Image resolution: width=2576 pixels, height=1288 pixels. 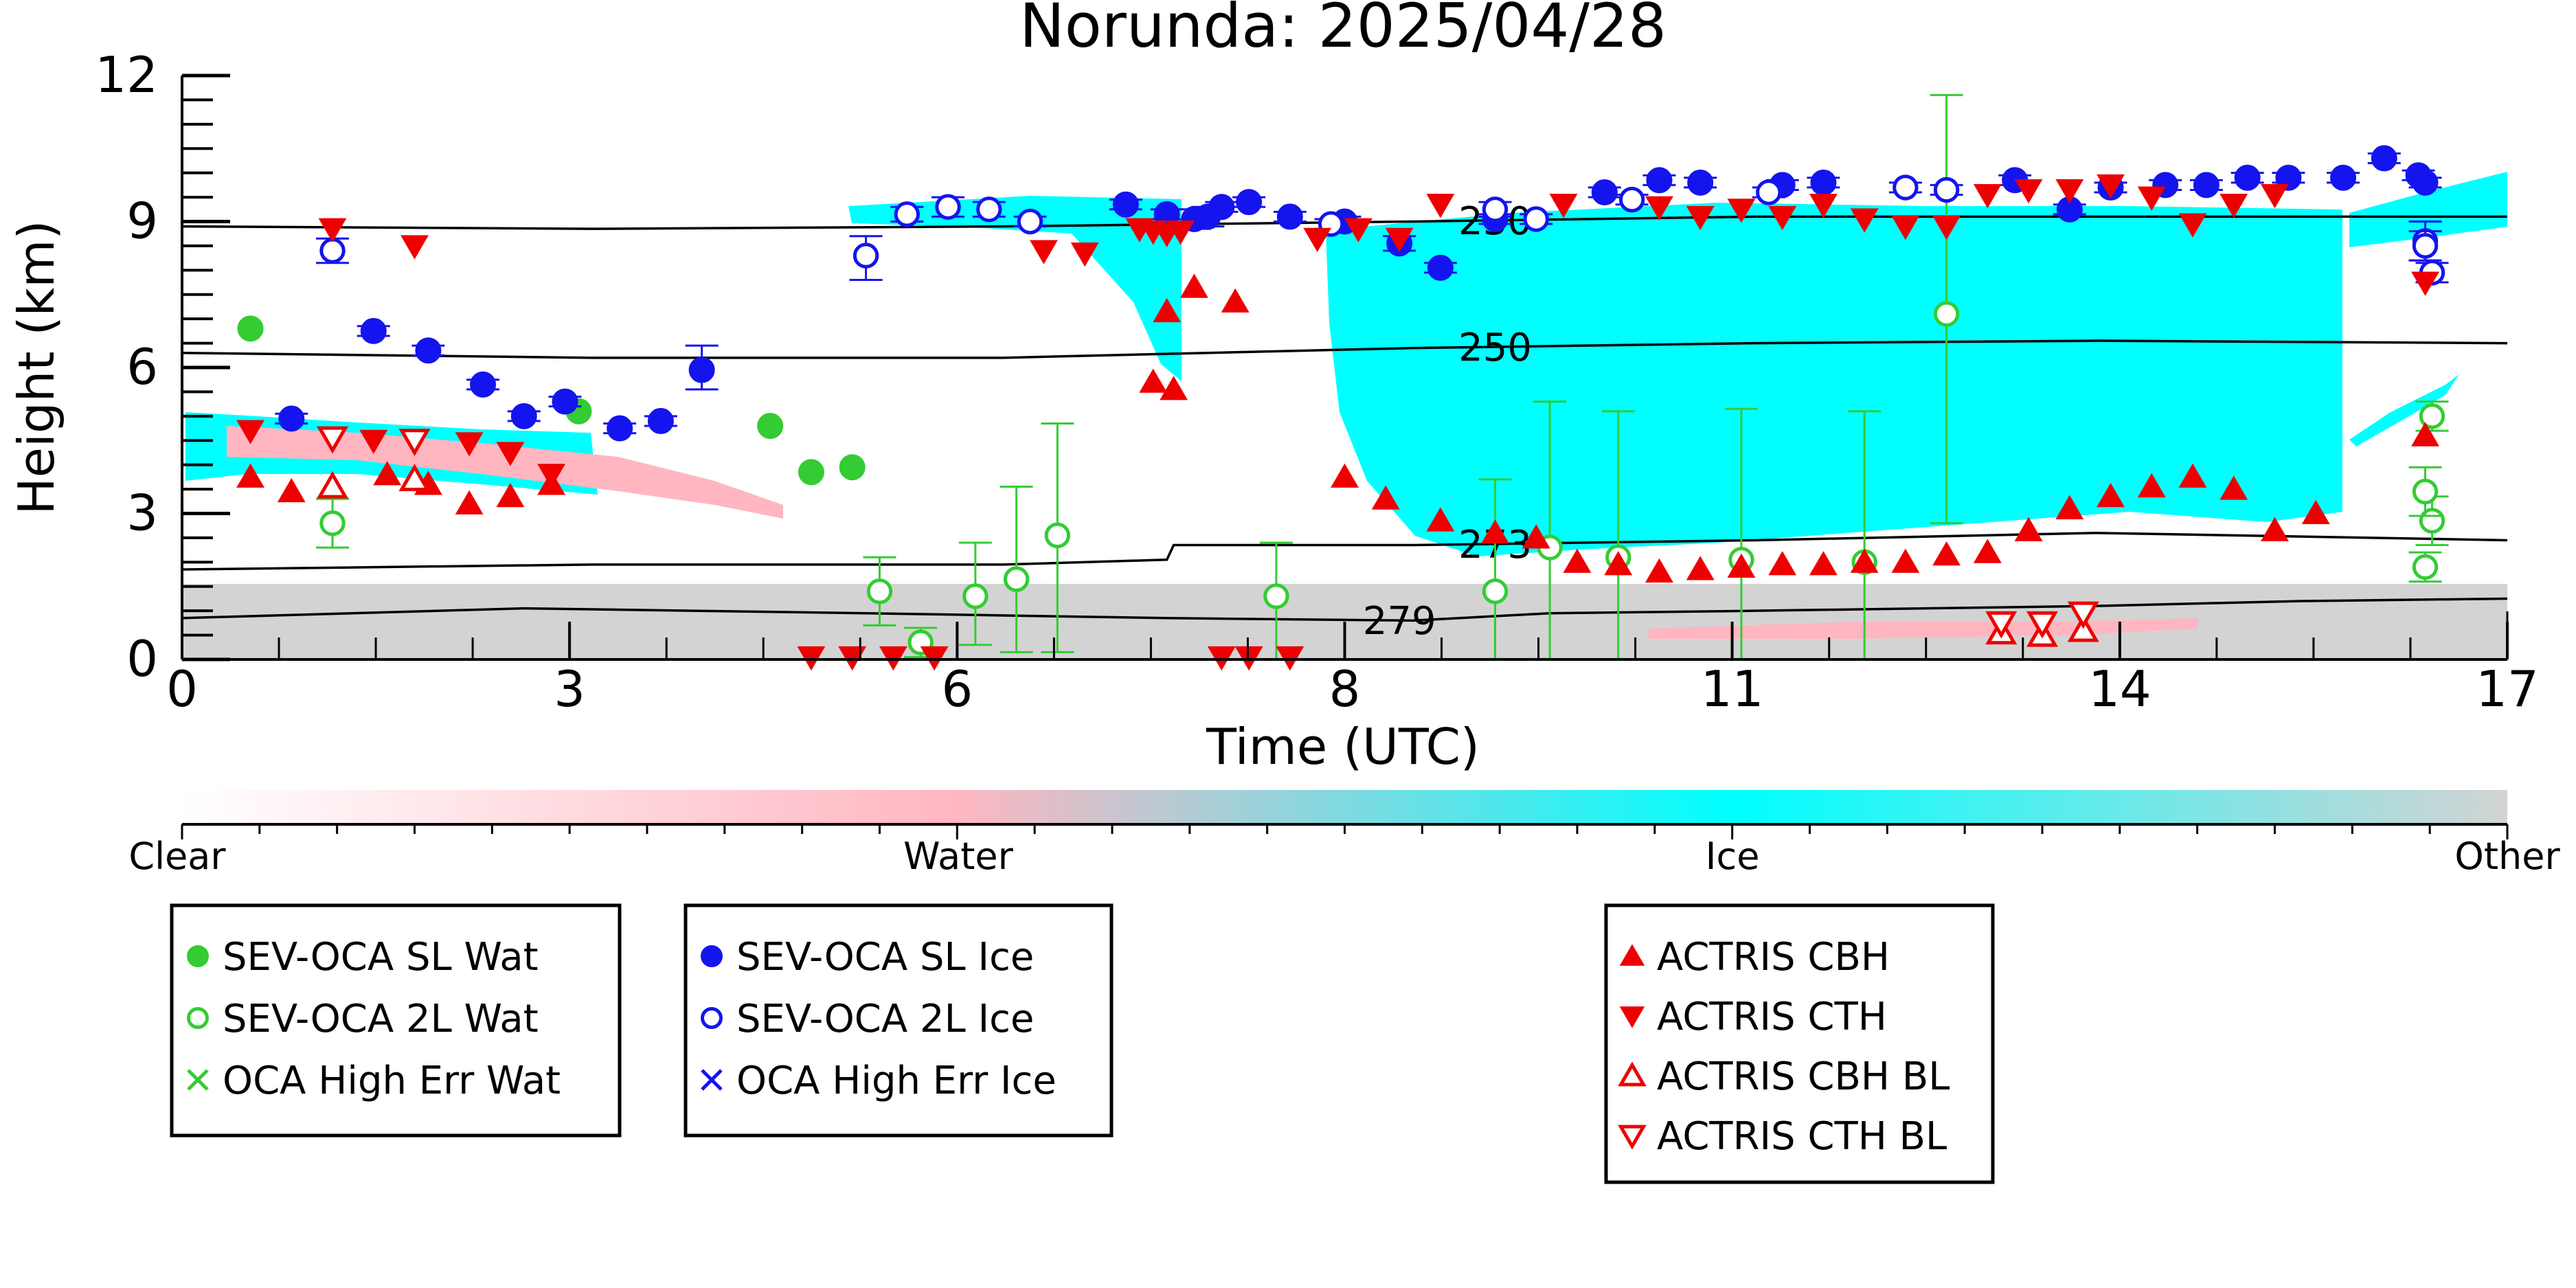 What do you see at coordinates (1344, 609) in the screenshot?
I see `isotherm-line` at bounding box center [1344, 609].